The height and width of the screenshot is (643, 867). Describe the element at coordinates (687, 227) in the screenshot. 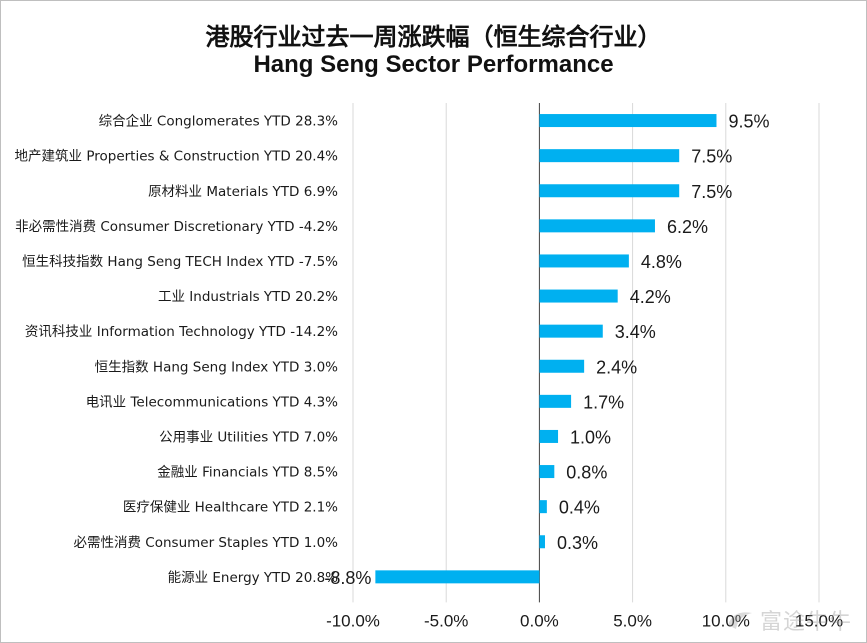

I see `data-label: 6.2%` at that location.